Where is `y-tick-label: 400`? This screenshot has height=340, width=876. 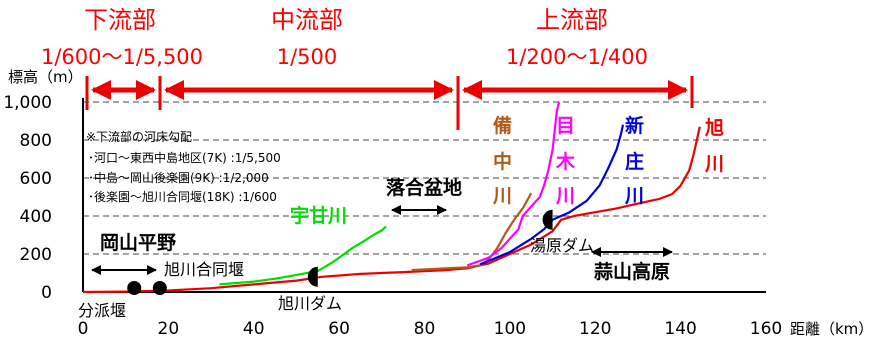
y-tick-label: 400 is located at coordinates (36, 217).